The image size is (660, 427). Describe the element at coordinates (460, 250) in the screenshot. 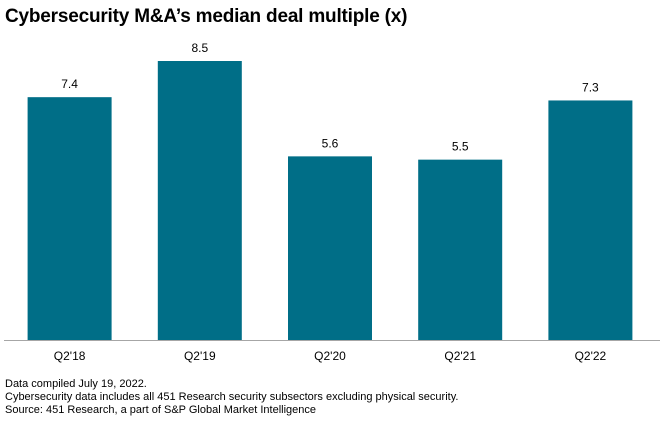

I see `bar-Q2'21` at that location.